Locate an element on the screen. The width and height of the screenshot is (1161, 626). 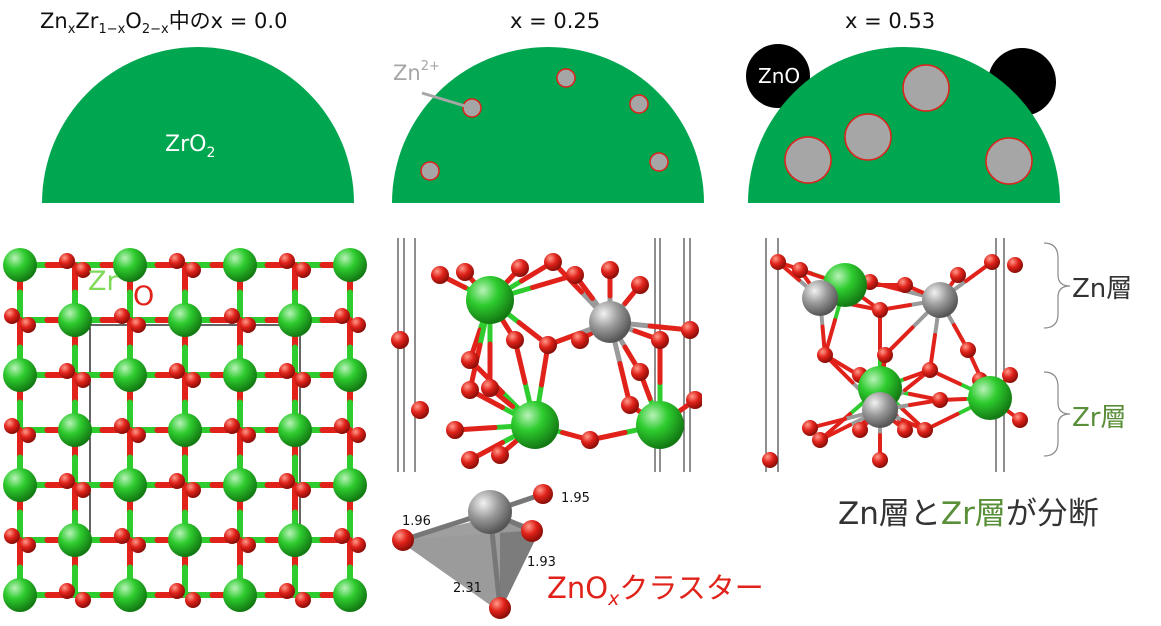
title-col3: x = 0.53 is located at coordinates (890, 21).